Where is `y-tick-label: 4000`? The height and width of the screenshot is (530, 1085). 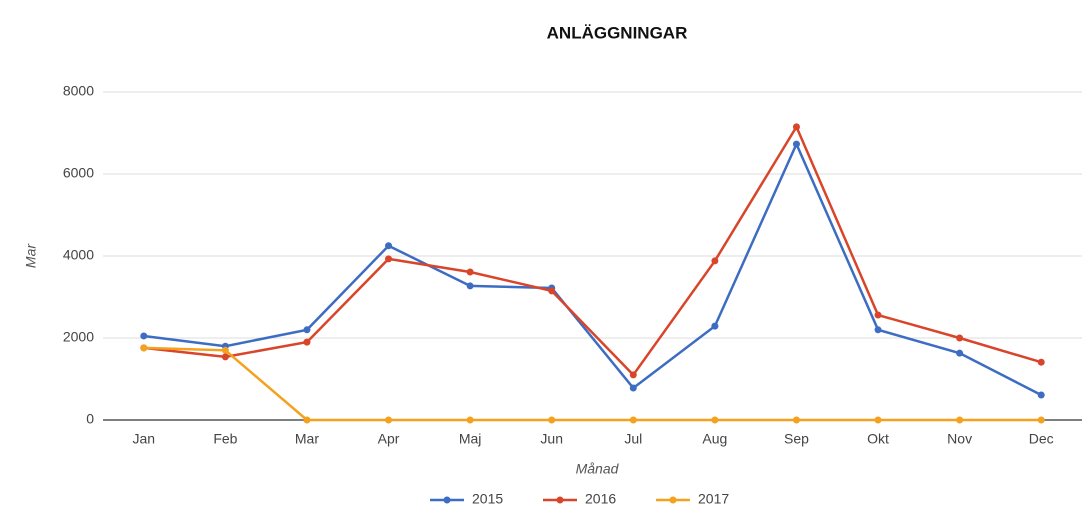
y-tick-label: 4000 is located at coordinates (78, 255).